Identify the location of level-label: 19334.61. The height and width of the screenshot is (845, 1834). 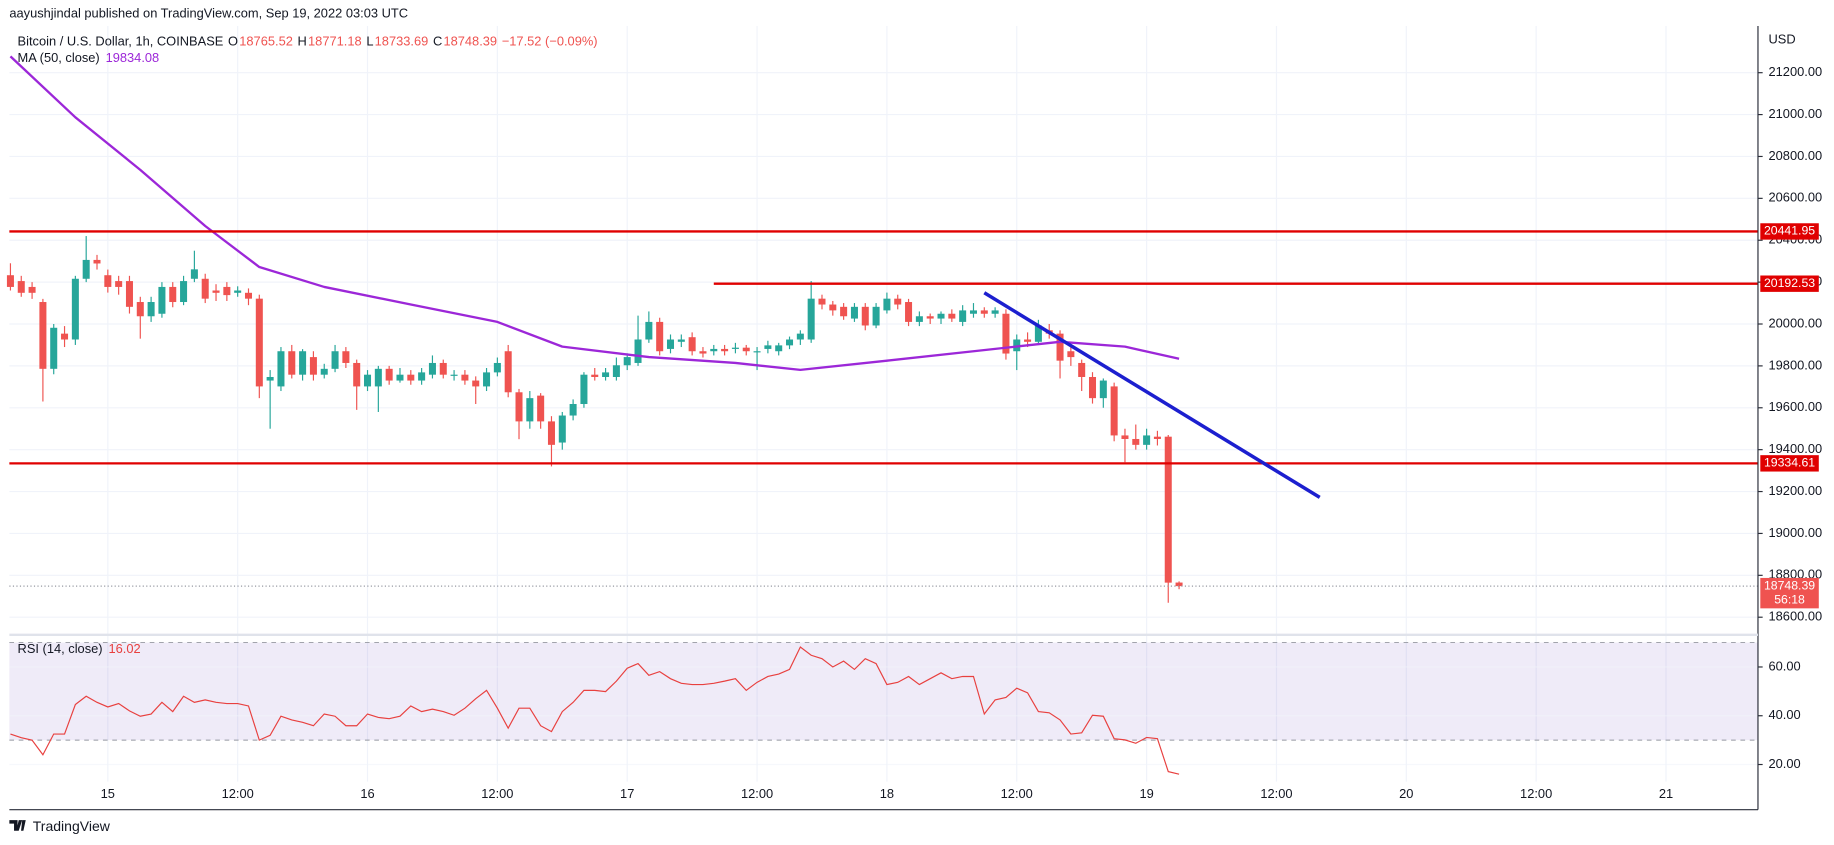
(1789, 463).